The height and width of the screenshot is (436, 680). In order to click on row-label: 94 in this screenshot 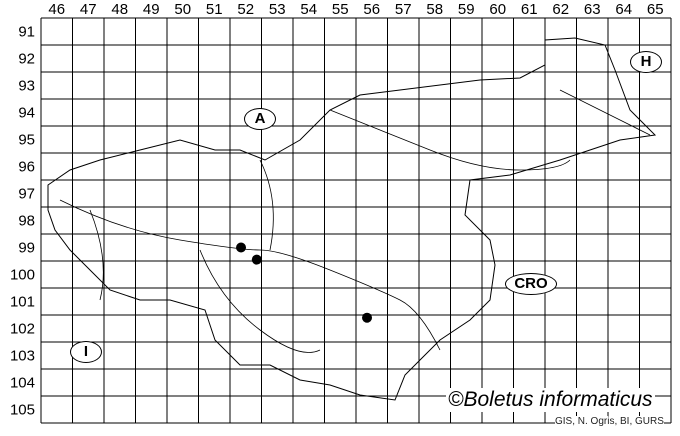, I will do `click(26, 113)`.